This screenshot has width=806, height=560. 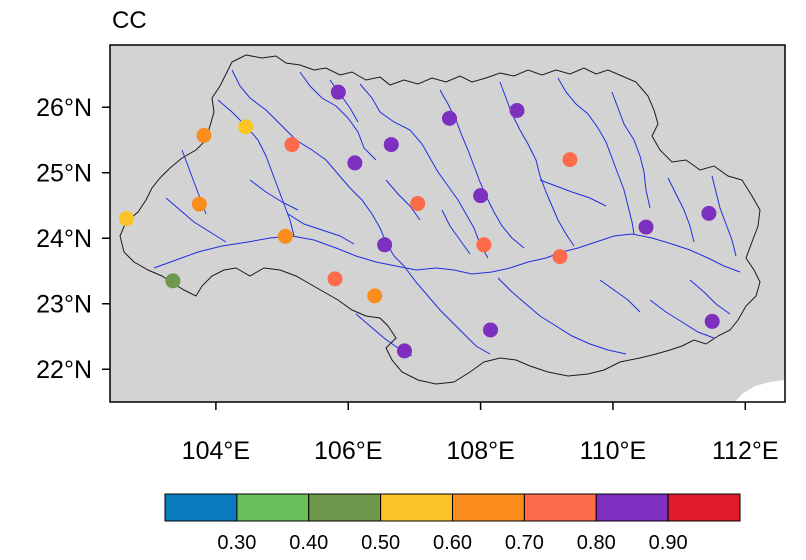 I want to click on colorbar-label: 0.40, so click(x=308, y=543).